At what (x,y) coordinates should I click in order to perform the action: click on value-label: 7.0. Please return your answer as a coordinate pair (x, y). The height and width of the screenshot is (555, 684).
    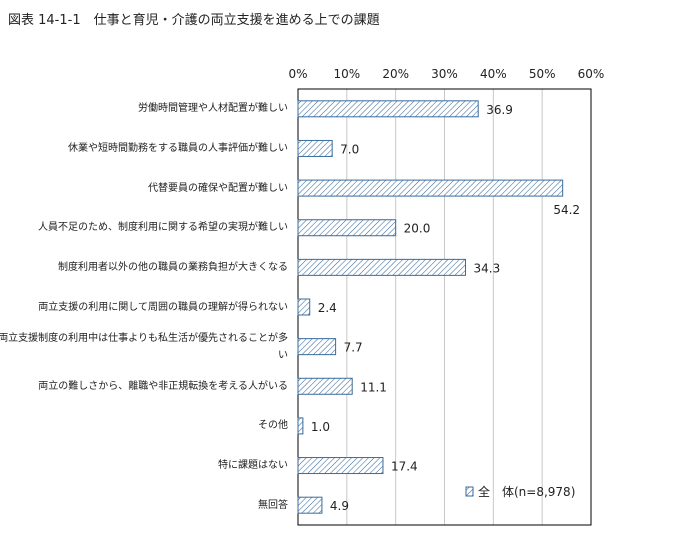
    Looking at the image, I should click on (349, 149).